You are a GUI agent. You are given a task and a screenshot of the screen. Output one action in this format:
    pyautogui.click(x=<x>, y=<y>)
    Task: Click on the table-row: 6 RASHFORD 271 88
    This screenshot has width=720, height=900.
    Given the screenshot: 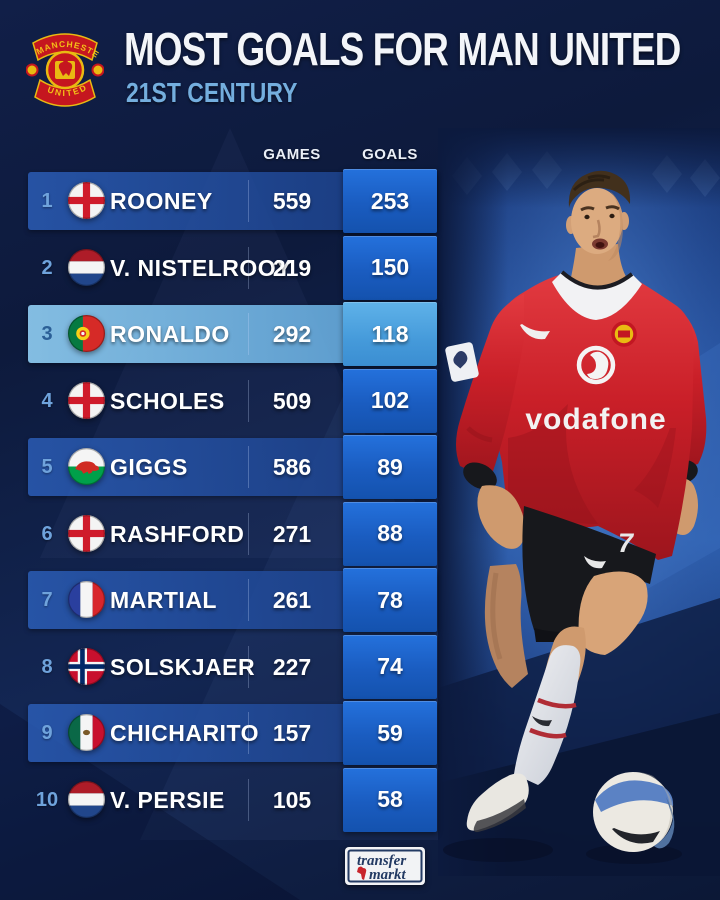 What is the action you would take?
    pyautogui.click(x=232, y=533)
    